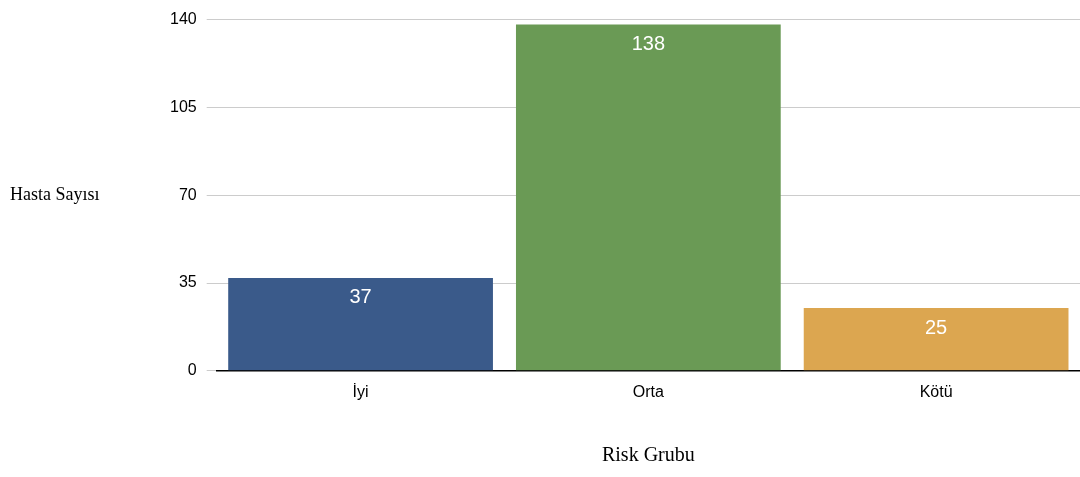 The height and width of the screenshot is (477, 1080). Describe the element at coordinates (192, 370) in the screenshot. I see `y-tick-label: 0` at that location.